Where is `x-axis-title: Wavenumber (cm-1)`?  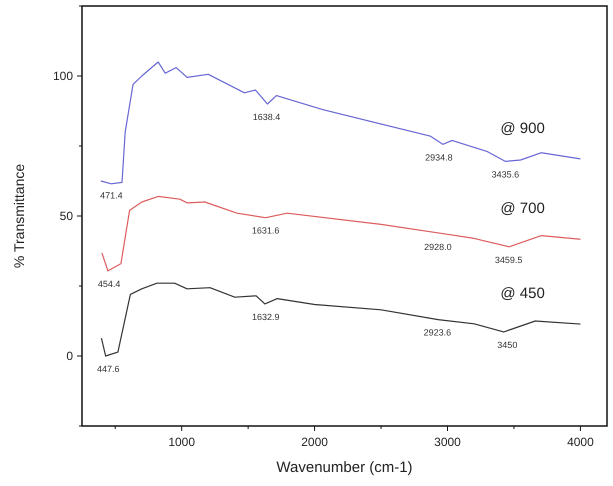 x-axis-title: Wavenumber (cm-1) is located at coordinates (344, 467).